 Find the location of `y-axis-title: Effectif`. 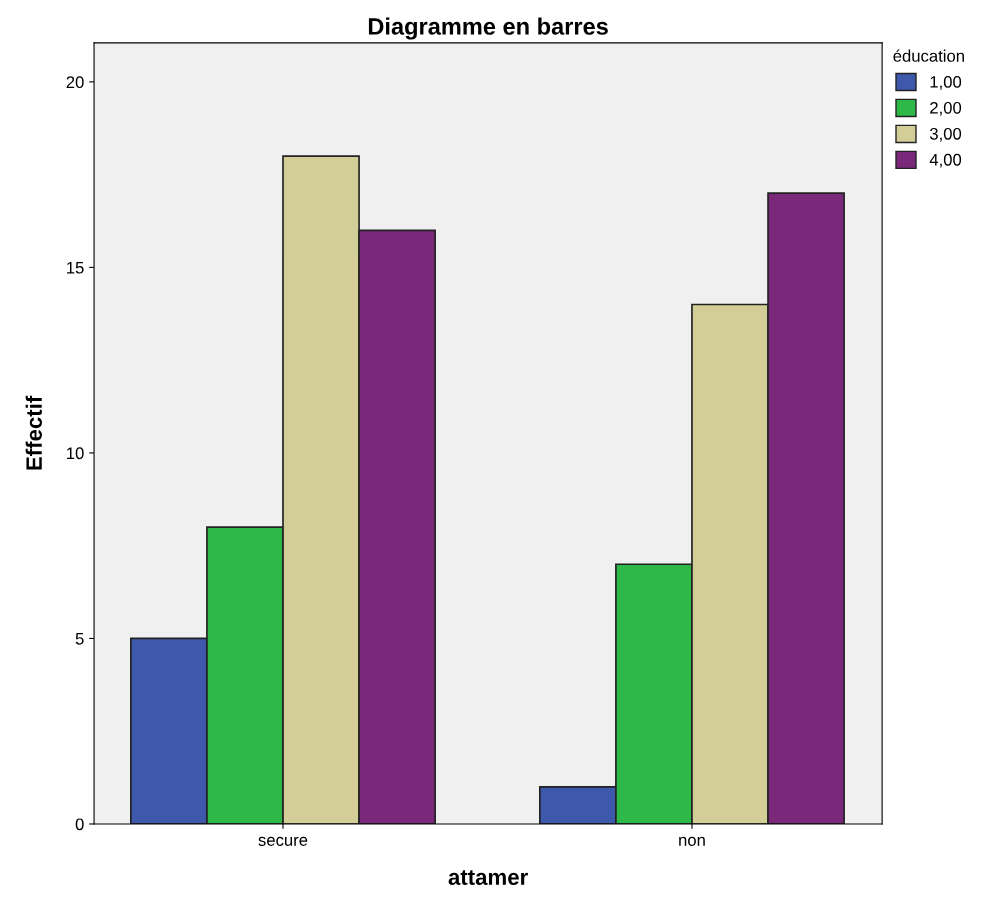

y-axis-title: Effectif is located at coordinates (33, 432).